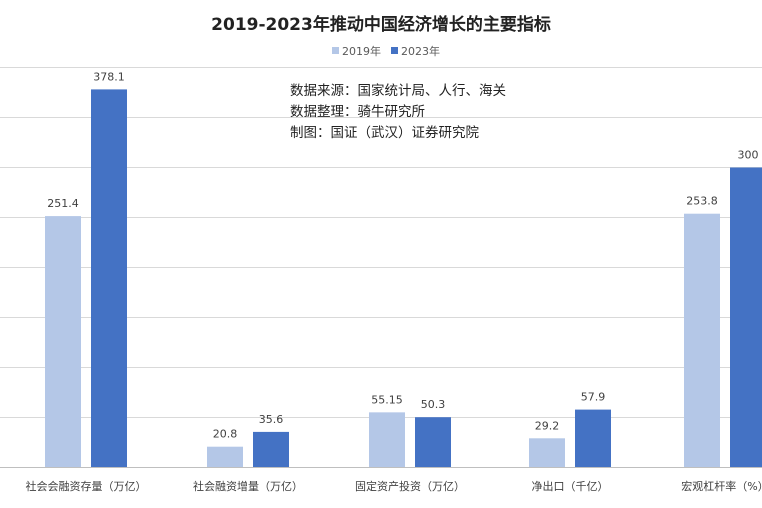 The width and height of the screenshot is (762, 508). What do you see at coordinates (225, 434) in the screenshot?
I see `data-label-2019-1: 20.8` at bounding box center [225, 434].